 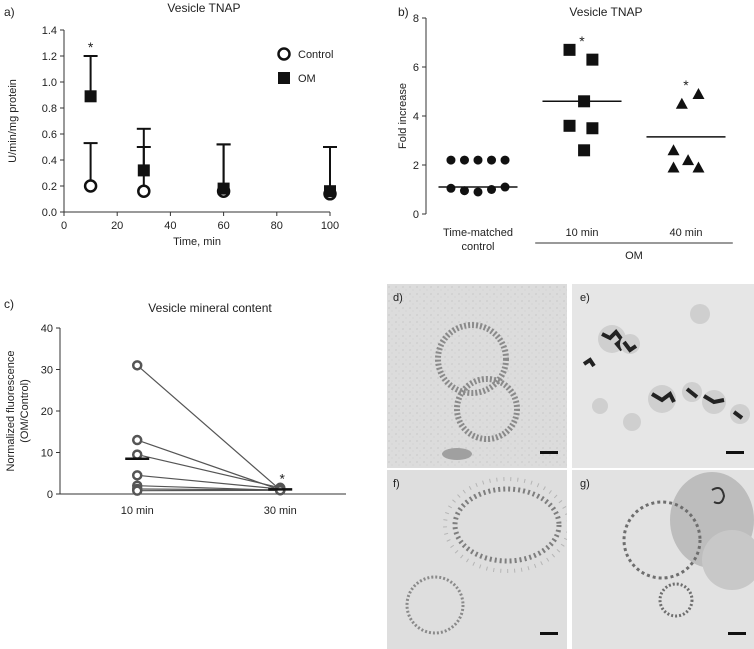 I want to click on c-y-tick-label: 10, so click(x=47, y=454).